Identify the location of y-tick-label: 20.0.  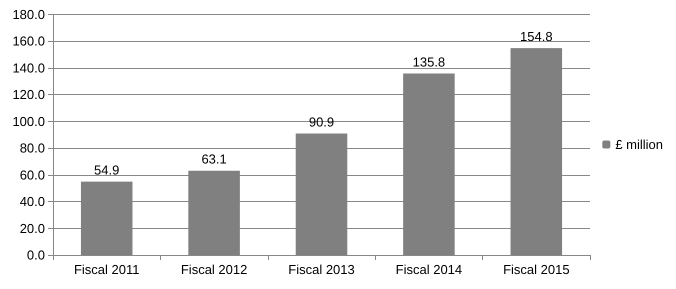
(32, 228).